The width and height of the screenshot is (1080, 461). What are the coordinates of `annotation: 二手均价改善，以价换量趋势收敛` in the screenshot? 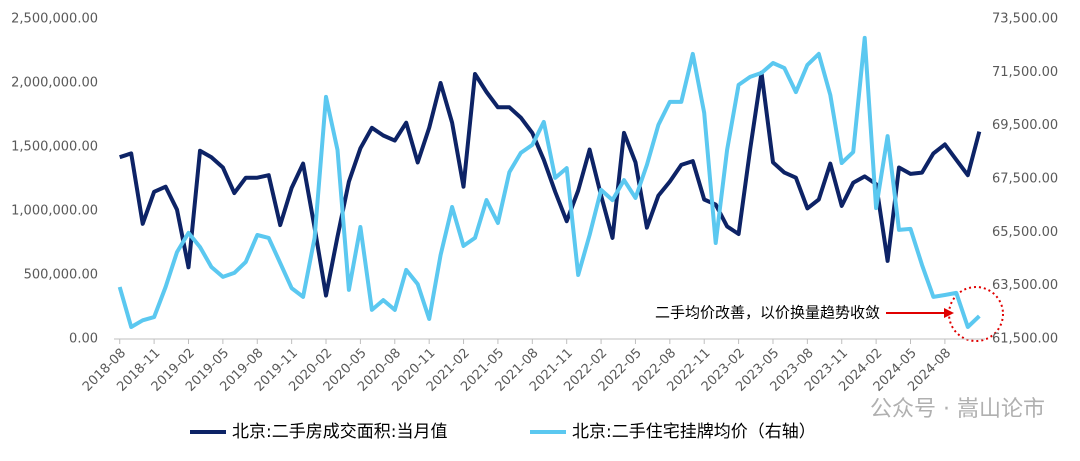 It's located at (767, 313).